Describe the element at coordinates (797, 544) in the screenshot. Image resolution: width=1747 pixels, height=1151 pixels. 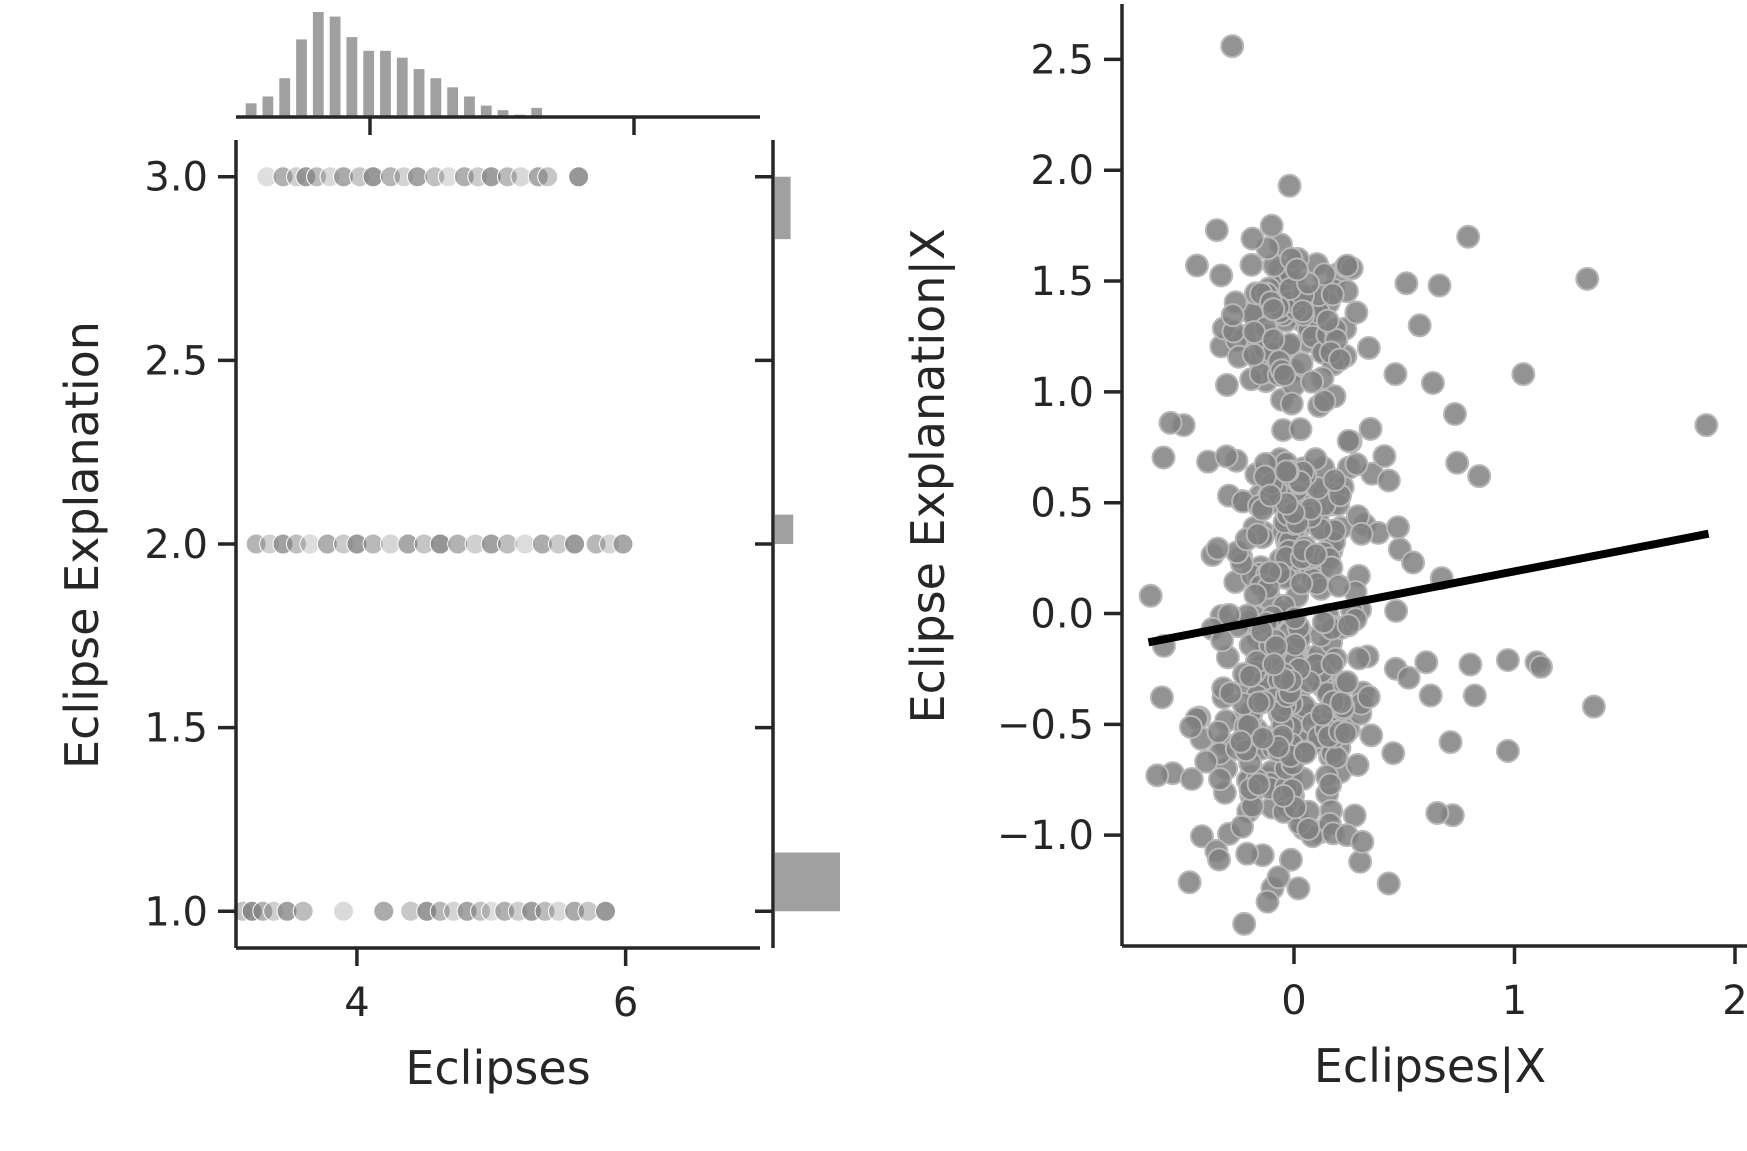
I see `marginal-y-histogram` at that location.